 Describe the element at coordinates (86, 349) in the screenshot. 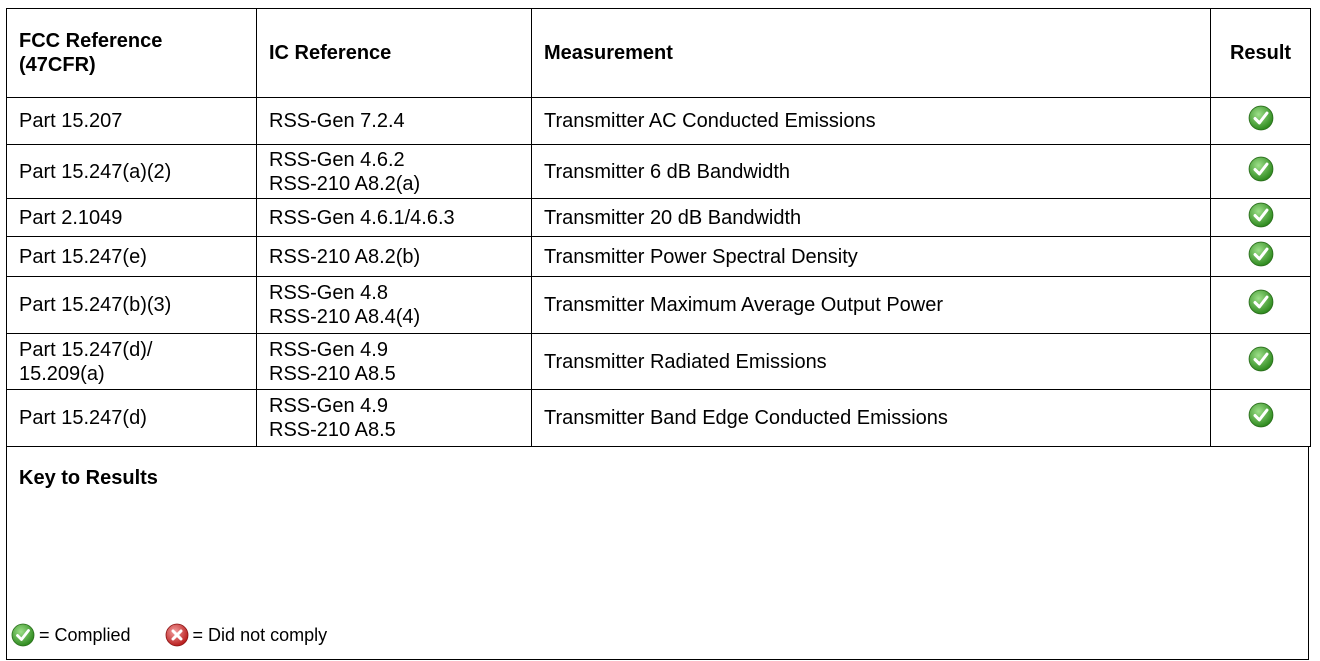

I see `cell-line: Part 15.247(d)/` at that location.